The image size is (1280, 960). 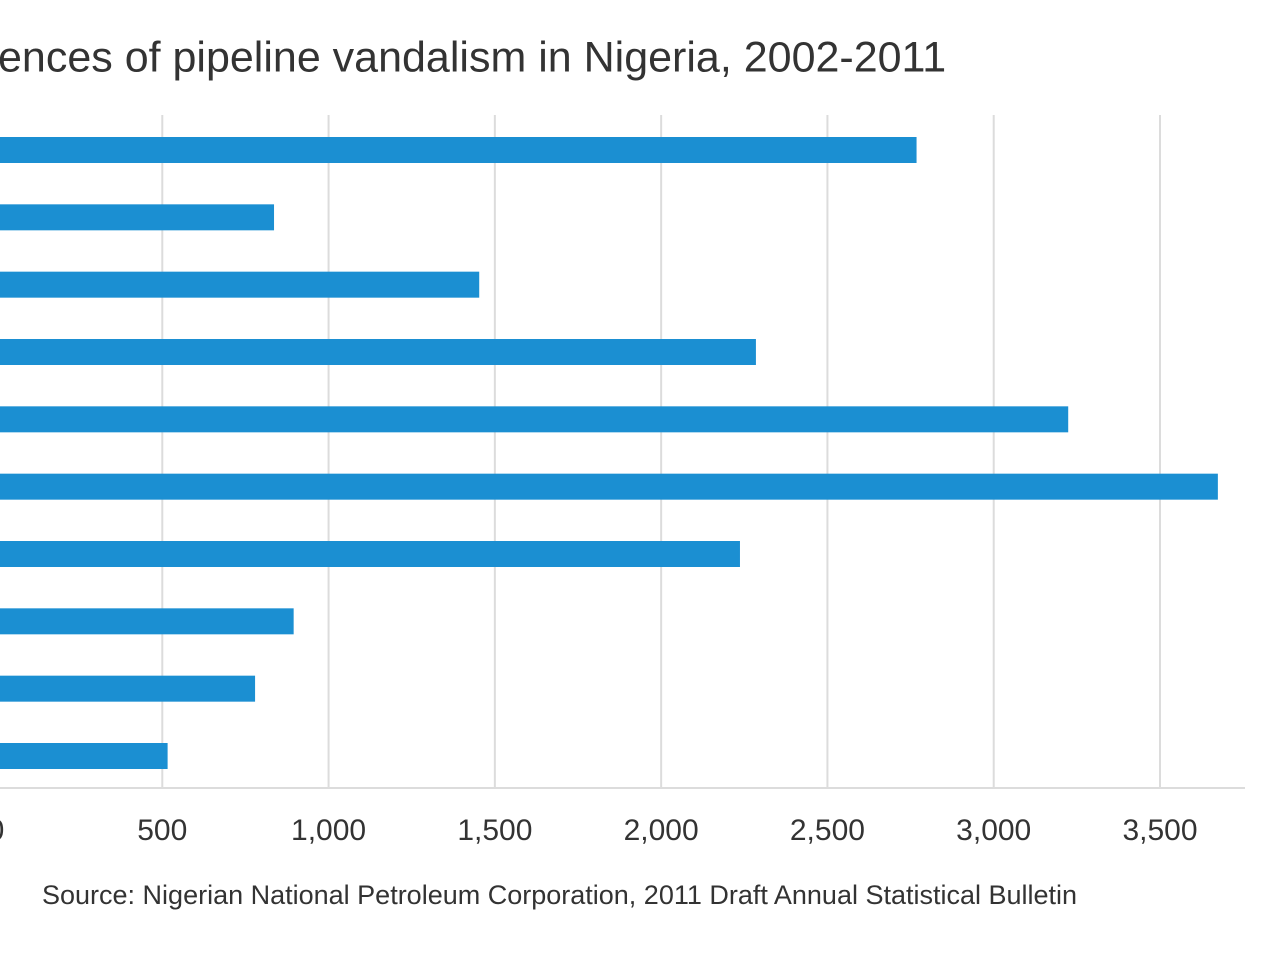 I want to click on x-tick-label: 2,500, so click(x=827, y=830).